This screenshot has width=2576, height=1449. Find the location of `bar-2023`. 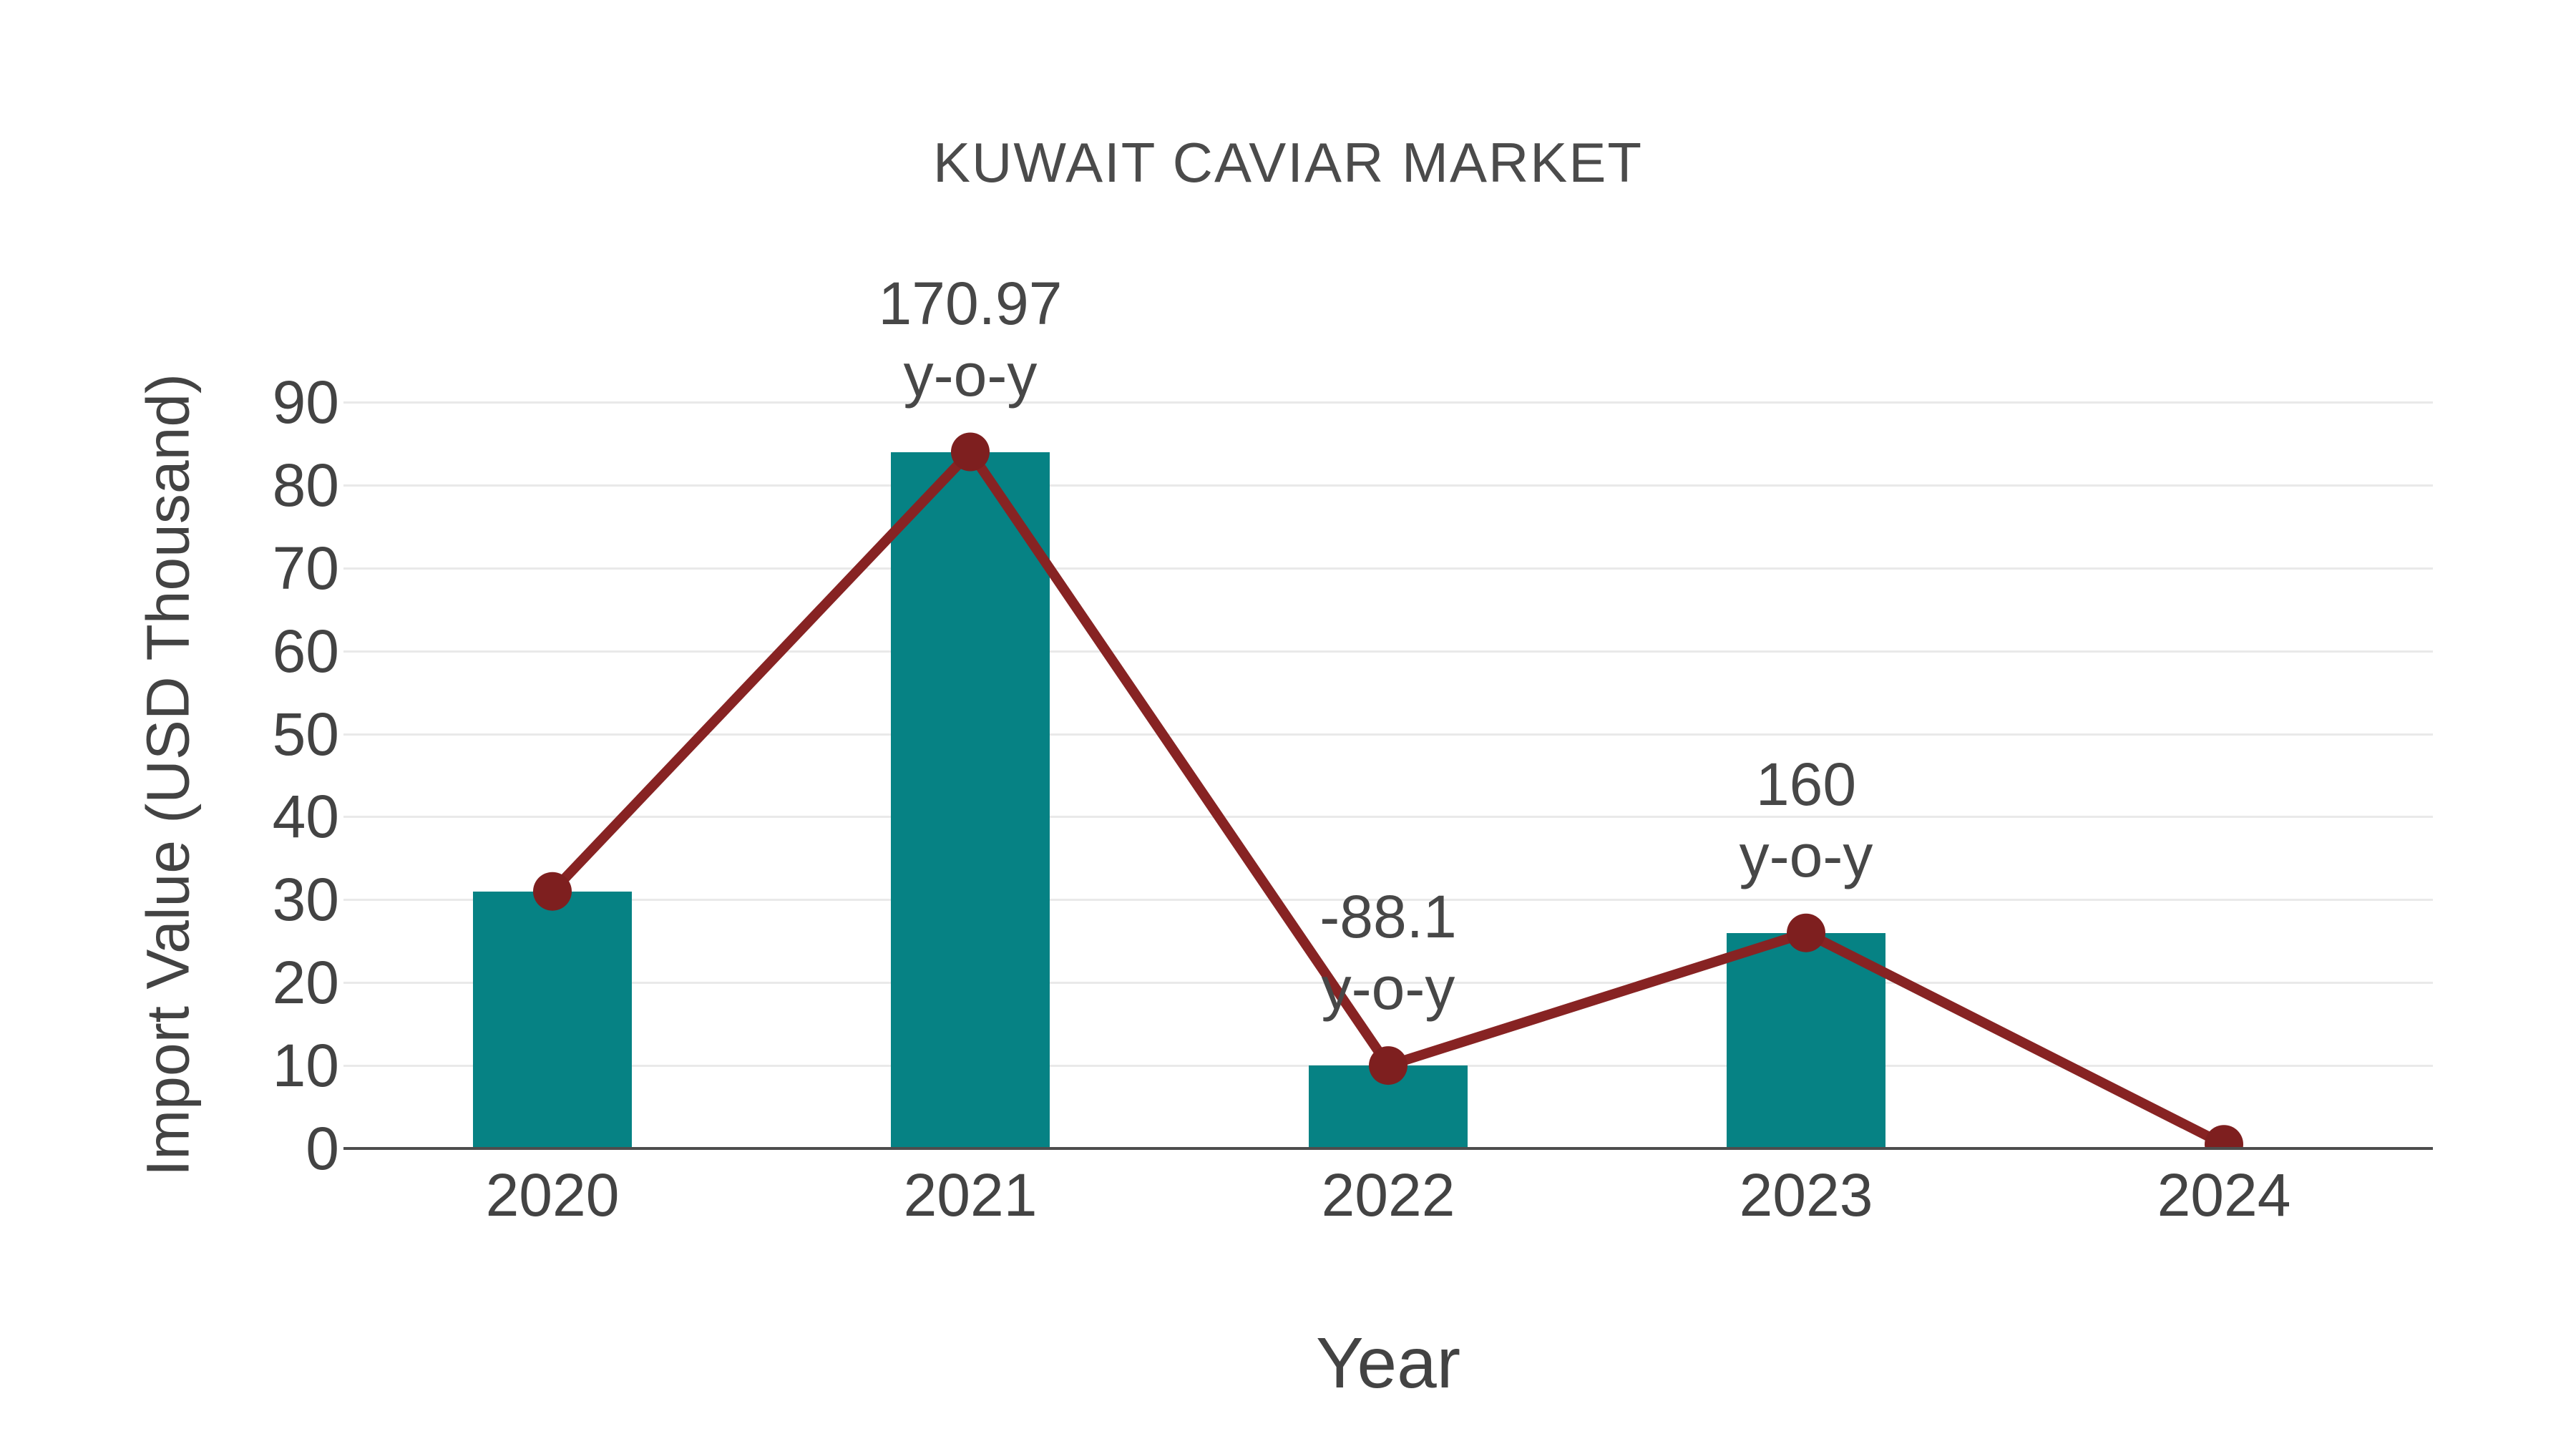

bar-2023 is located at coordinates (1806, 1040).